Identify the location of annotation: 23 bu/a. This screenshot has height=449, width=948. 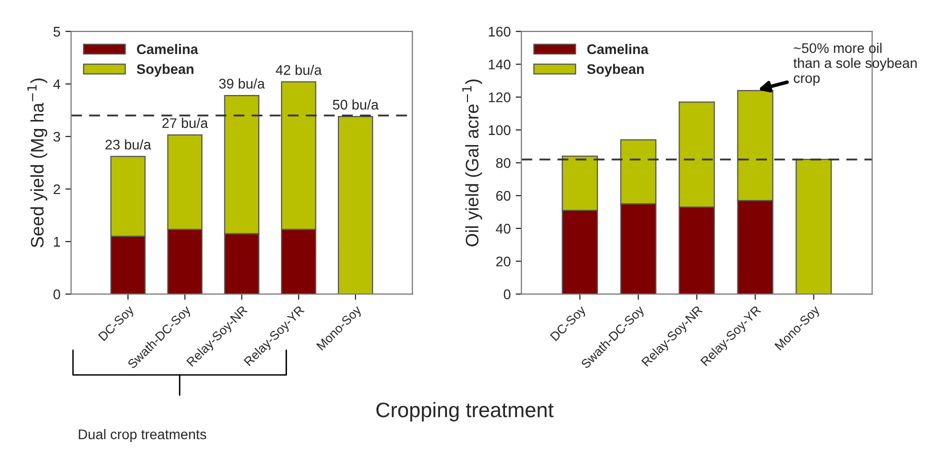
(129, 144).